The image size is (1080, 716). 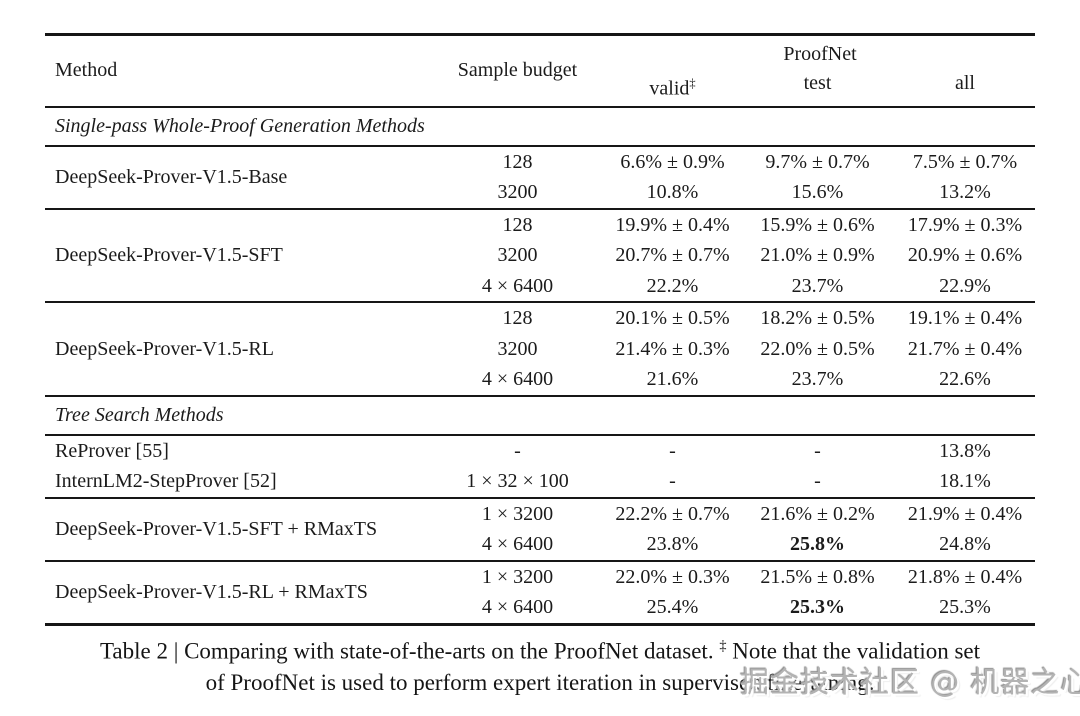 What do you see at coordinates (817, 224) in the screenshot?
I see `cell-test: 15.9% ± 0.6%` at bounding box center [817, 224].